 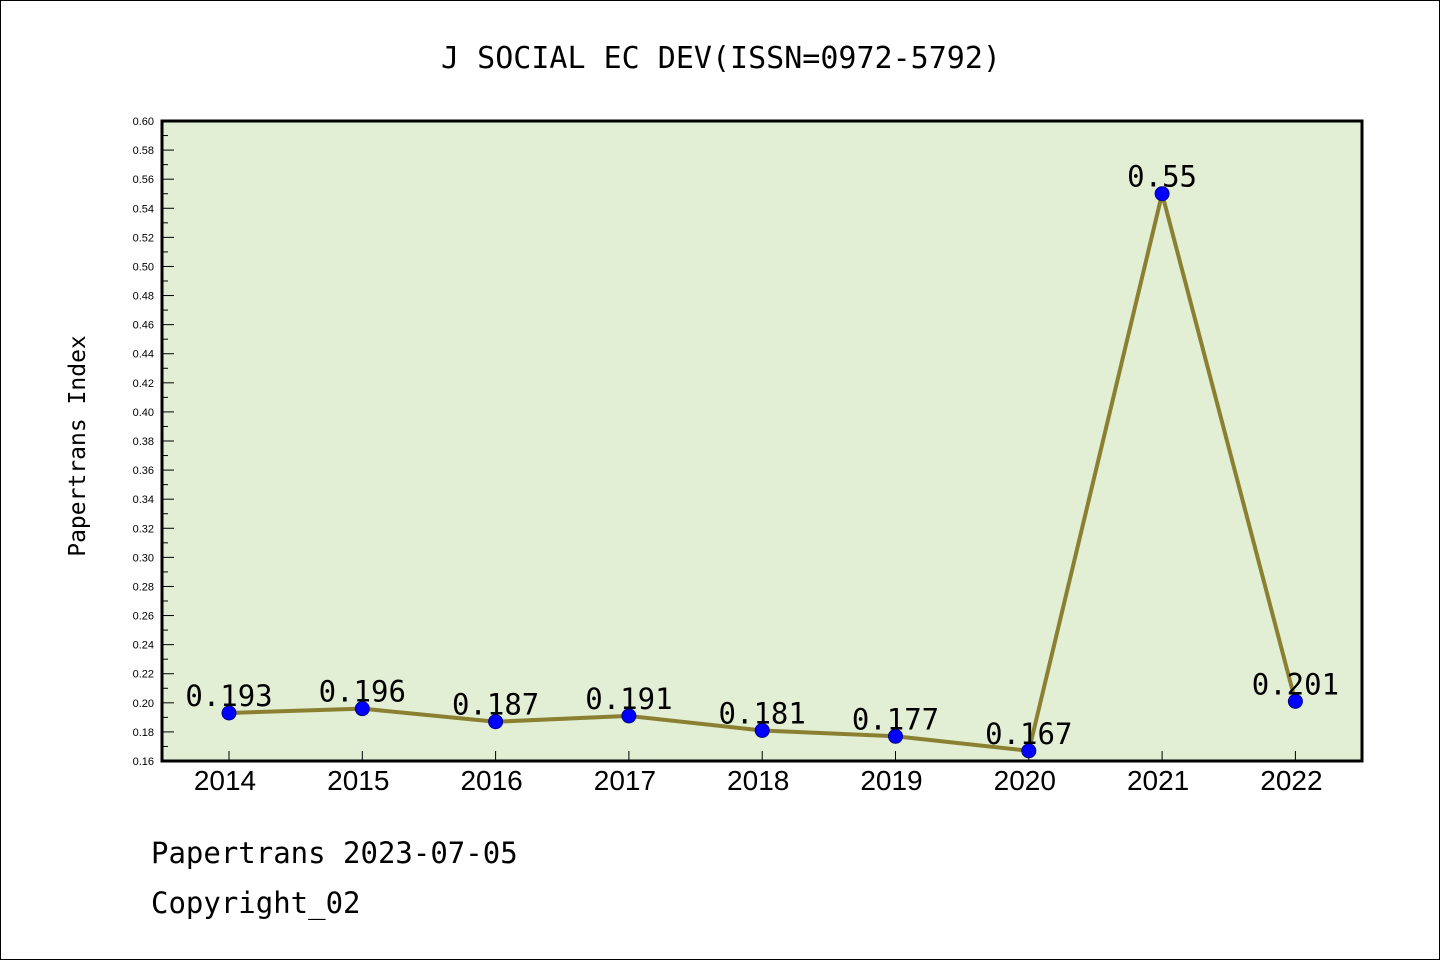 I want to click on x-tick-label: 2018, so click(x=758, y=780).